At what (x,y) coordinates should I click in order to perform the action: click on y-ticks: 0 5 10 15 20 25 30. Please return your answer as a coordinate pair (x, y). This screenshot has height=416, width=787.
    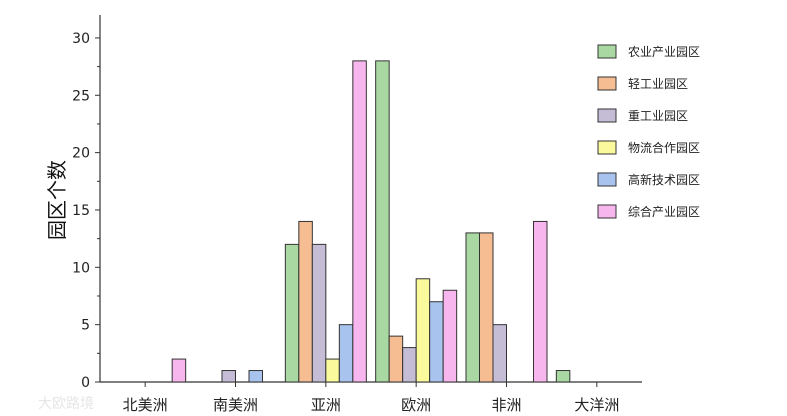
    Looking at the image, I should click on (86, 211).